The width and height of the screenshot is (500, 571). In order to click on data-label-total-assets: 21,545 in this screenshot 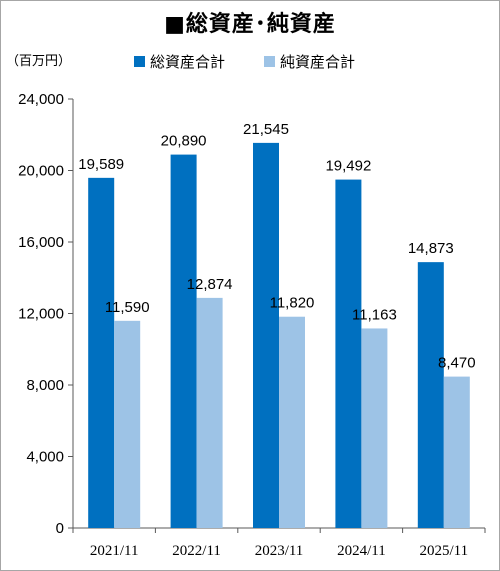, I will do `click(266, 129)`.